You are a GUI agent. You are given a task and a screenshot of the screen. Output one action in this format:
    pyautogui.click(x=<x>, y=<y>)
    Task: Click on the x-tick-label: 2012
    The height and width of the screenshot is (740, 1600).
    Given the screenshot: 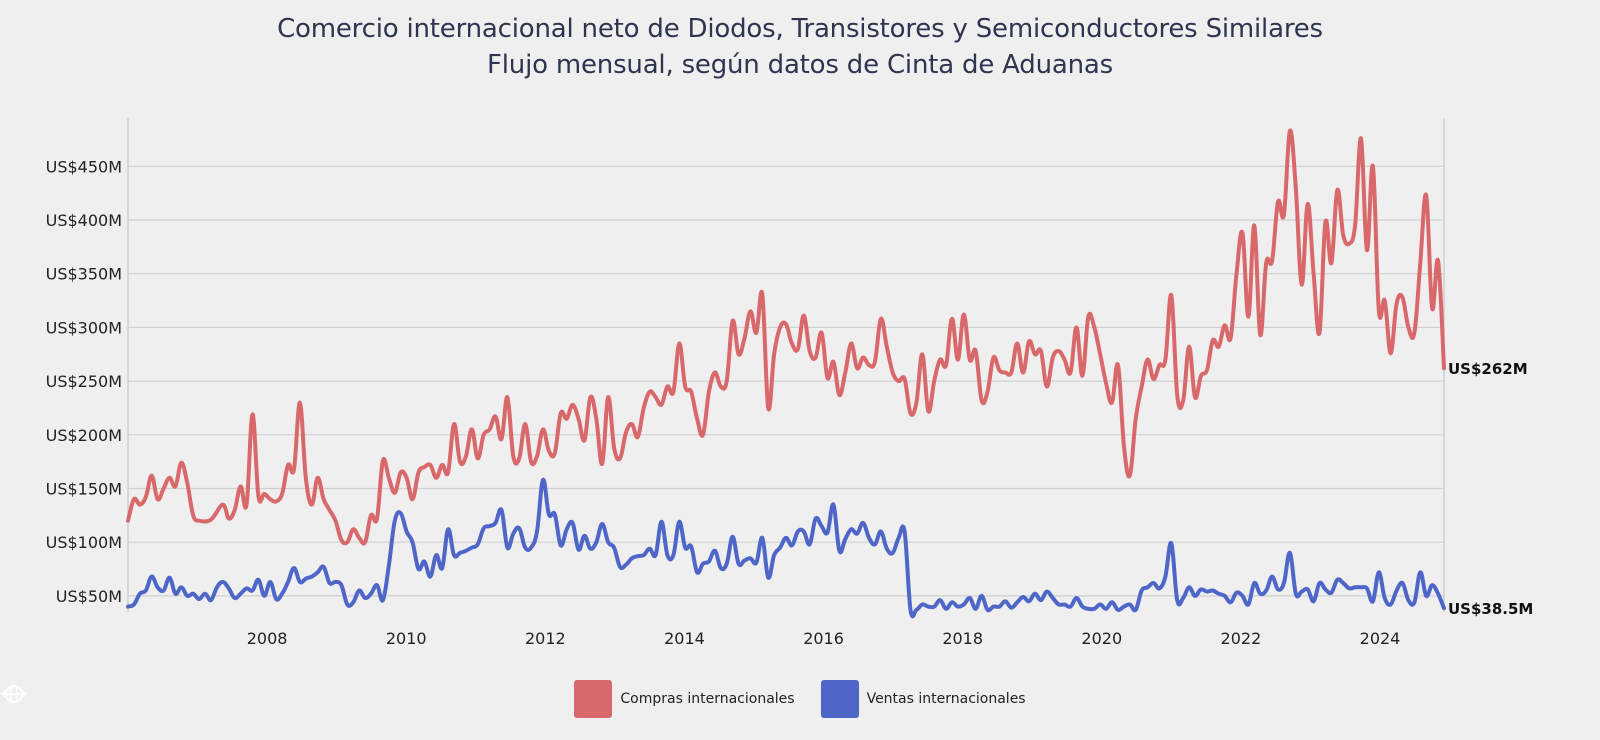 What is the action you would take?
    pyautogui.click(x=545, y=638)
    